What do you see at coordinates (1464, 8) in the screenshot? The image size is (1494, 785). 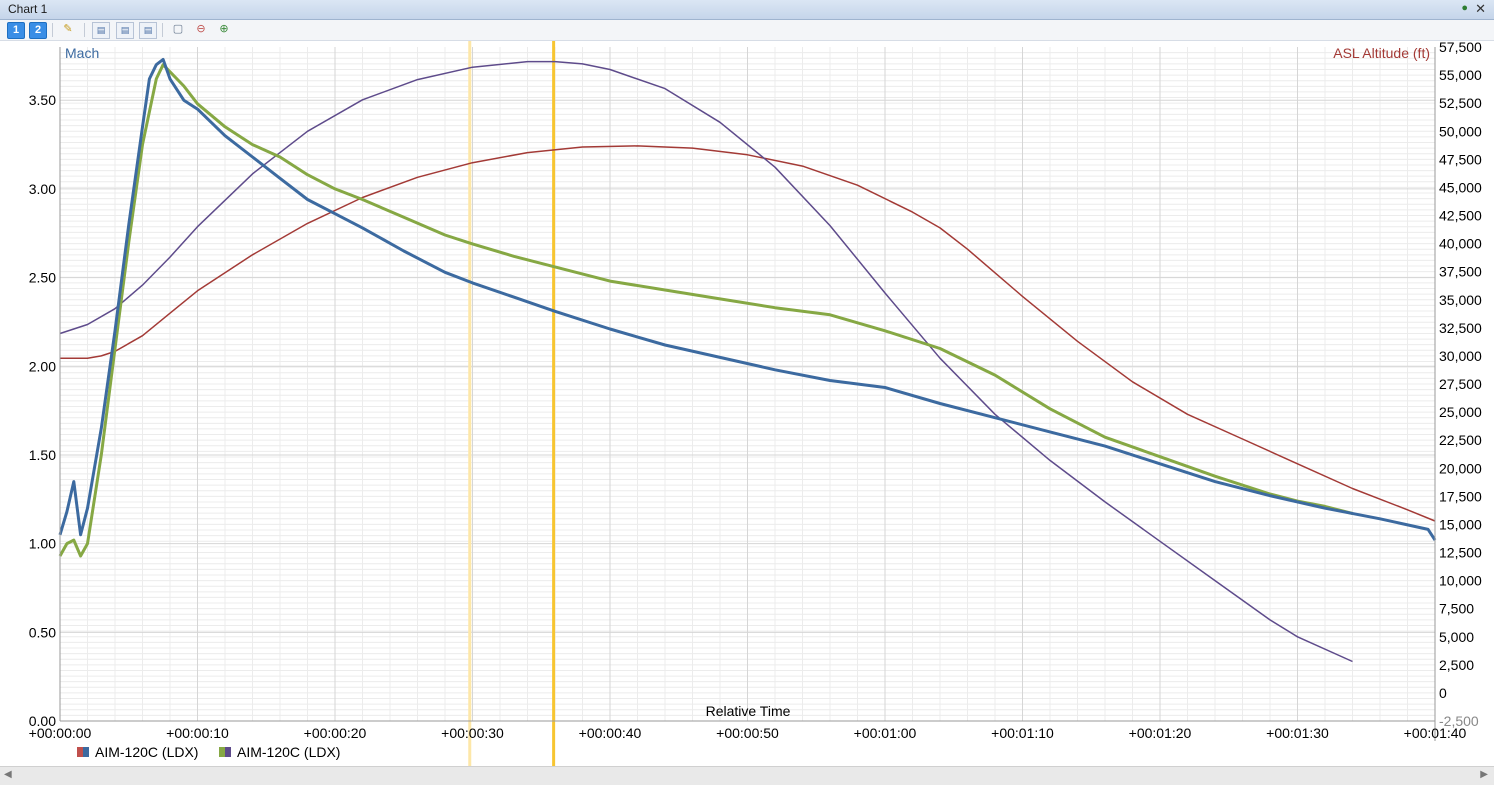 I see `pin-icon: ●` at bounding box center [1464, 8].